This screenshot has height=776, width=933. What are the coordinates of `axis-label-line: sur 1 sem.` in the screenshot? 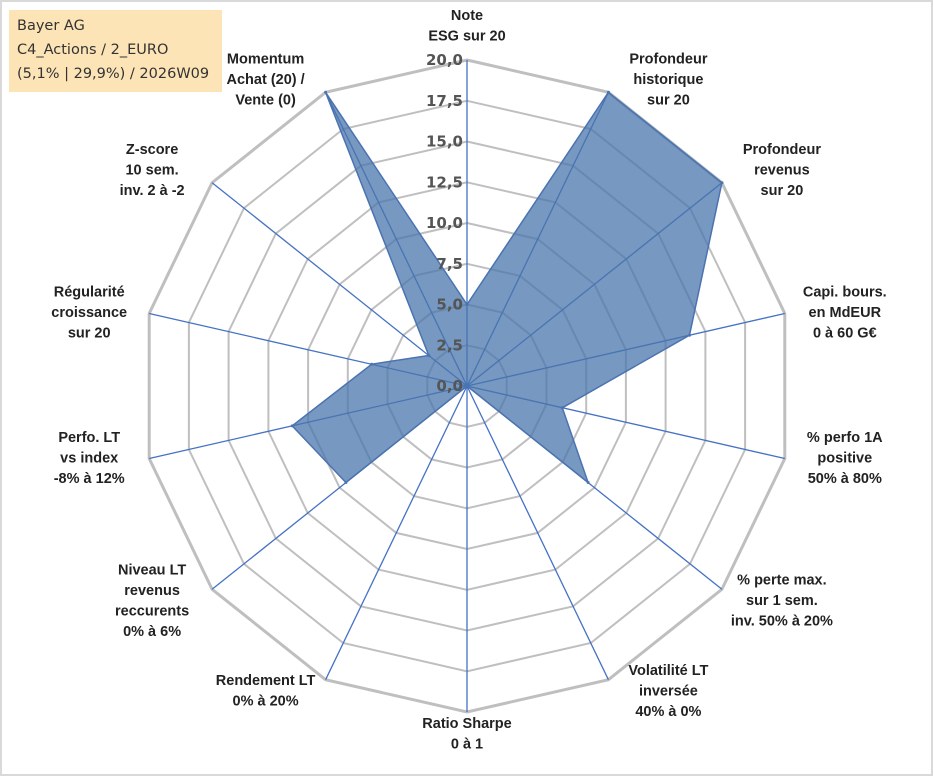 It's located at (782, 601).